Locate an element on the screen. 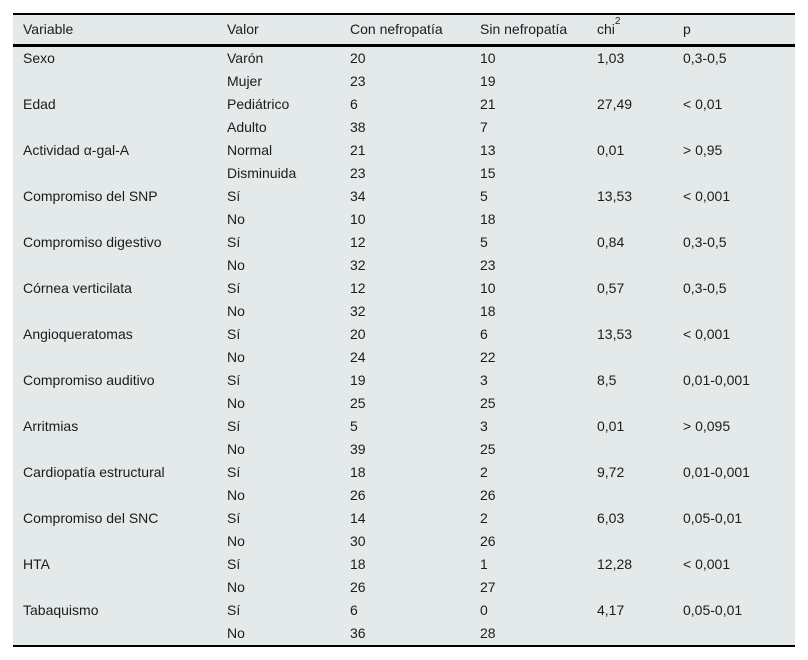 Image resolution: width=808 pixels, height=660 pixels. cell-variable: Compromiso del SNP is located at coordinates (90, 196).